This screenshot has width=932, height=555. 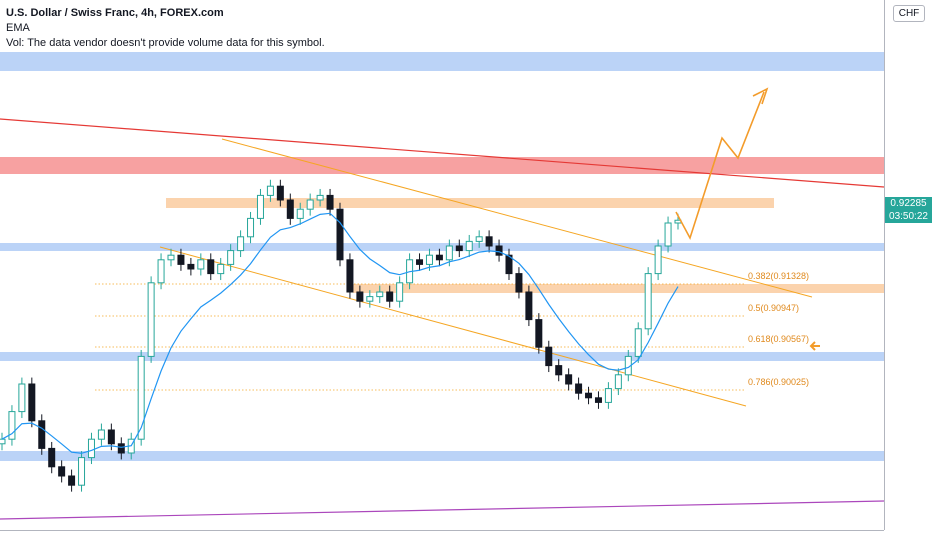 I want to click on last-price: 0.92285, so click(x=908, y=203).